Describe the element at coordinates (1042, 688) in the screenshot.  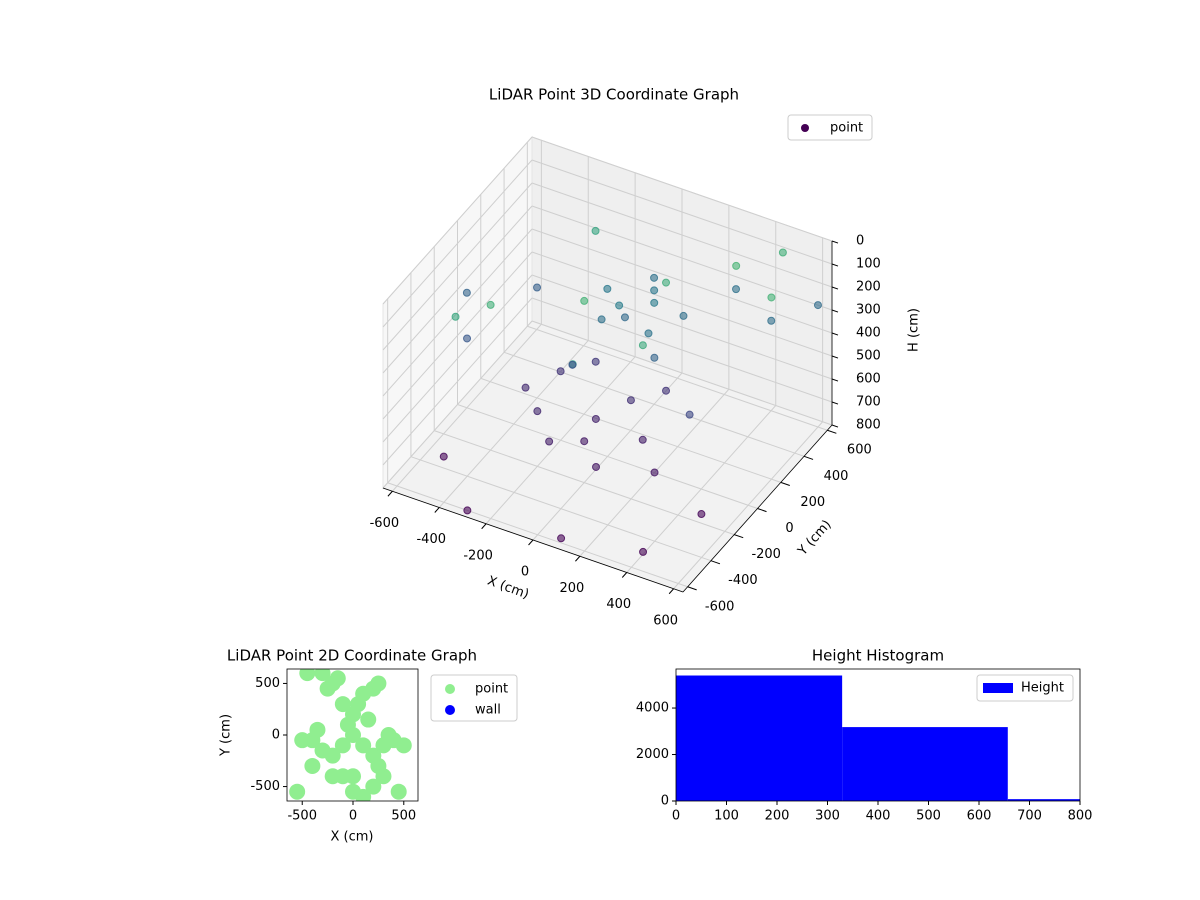
I see `legend-label: Height` at that location.